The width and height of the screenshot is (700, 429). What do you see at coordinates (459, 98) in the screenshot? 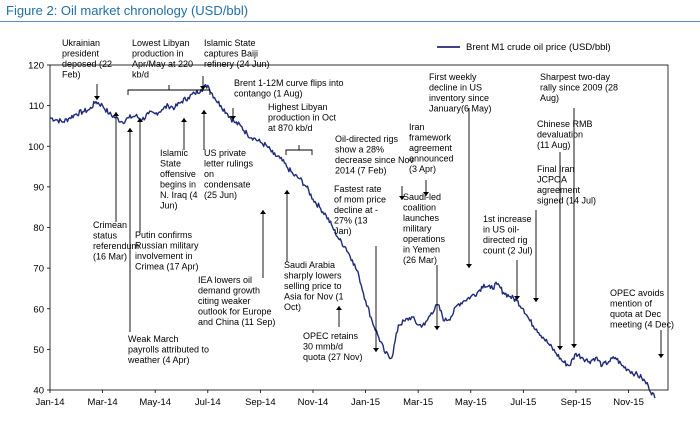
I see `annotation-line: inventory since` at bounding box center [459, 98].